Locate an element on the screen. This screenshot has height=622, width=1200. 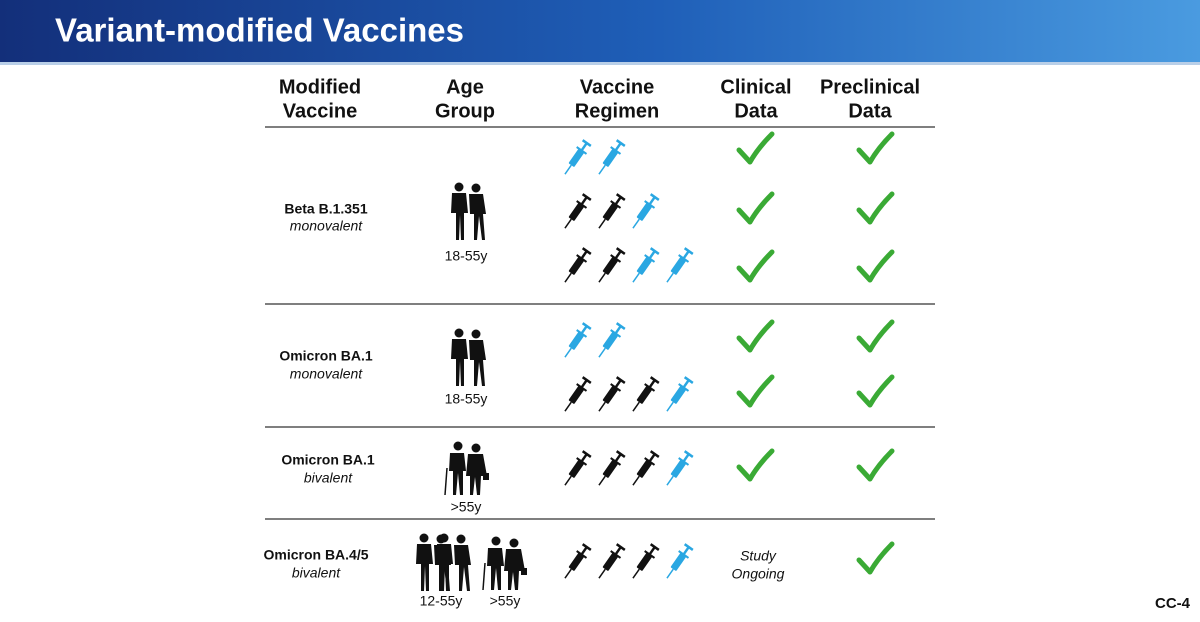
column-header: Regimen is located at coordinates (617, 111).